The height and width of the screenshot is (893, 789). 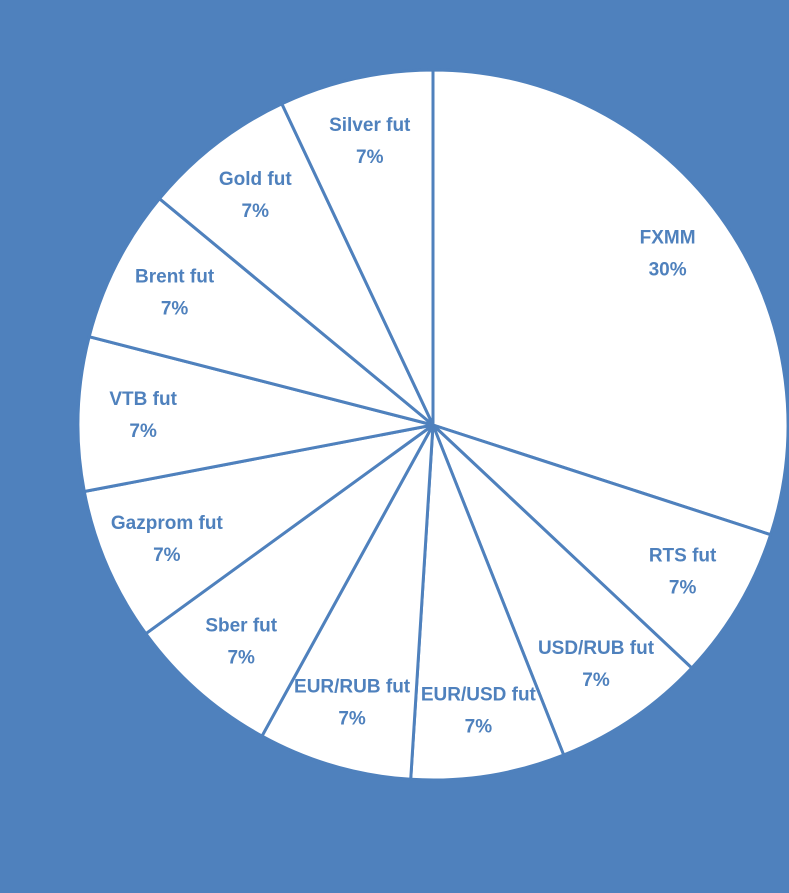 What do you see at coordinates (352, 687) in the screenshot?
I see `slice-label: EUR/RUB fut` at bounding box center [352, 687].